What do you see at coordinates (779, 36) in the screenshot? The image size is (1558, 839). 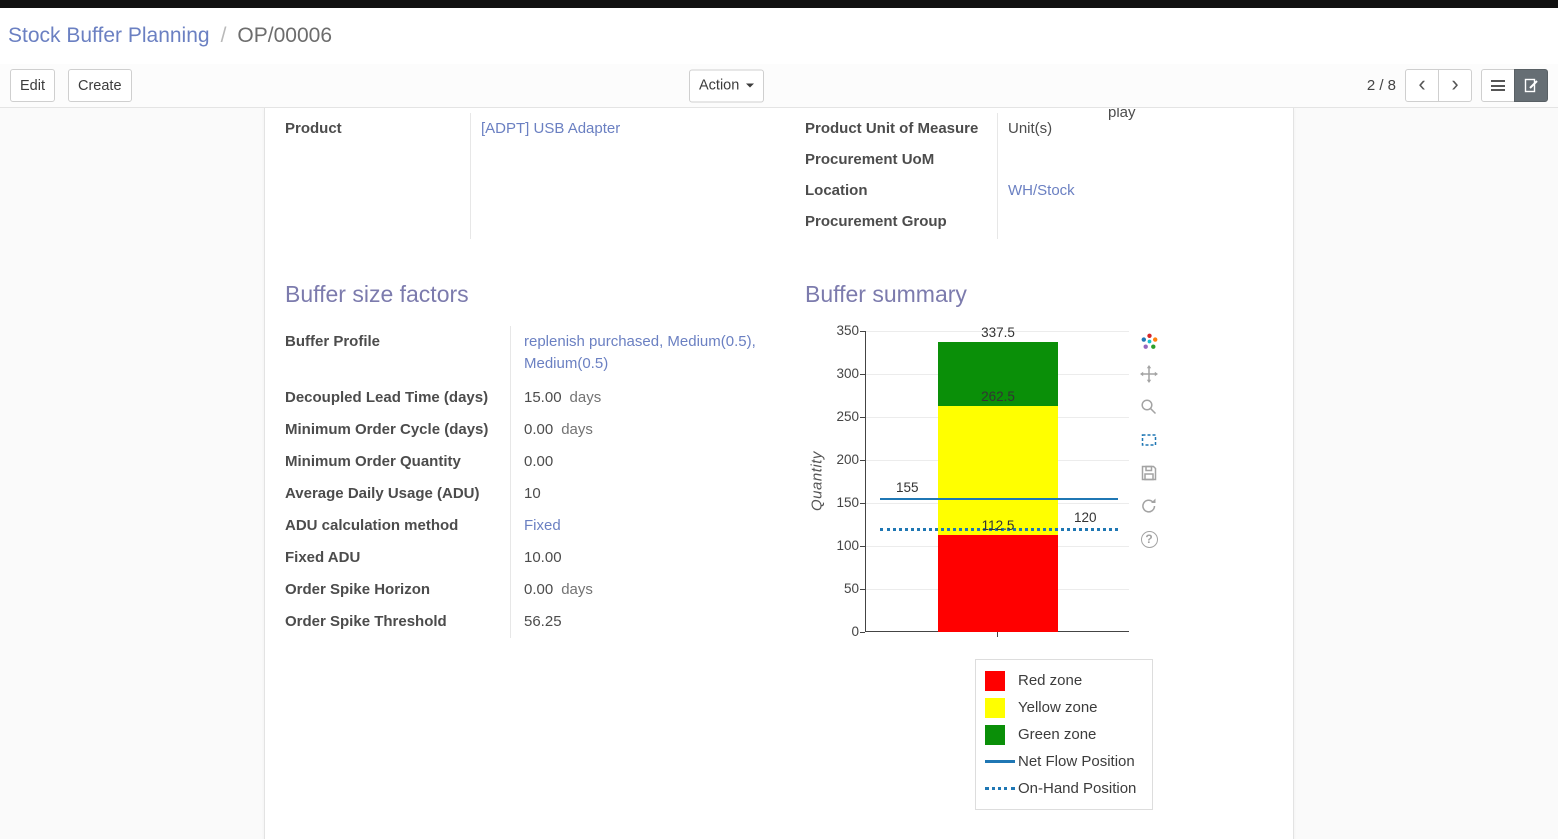 I see `breadcrumb: Stock Buffer Planning / OP/00006` at bounding box center [779, 36].